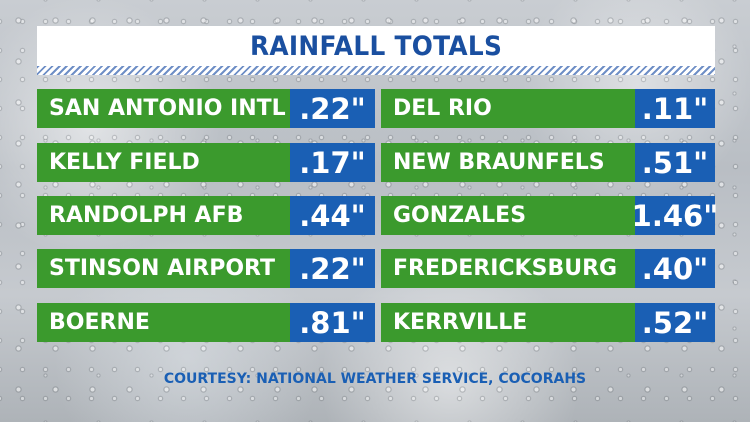 The width and height of the screenshot is (750, 422). I want to click on rainfall-row: KERRVILLE .52", so click(548, 322).